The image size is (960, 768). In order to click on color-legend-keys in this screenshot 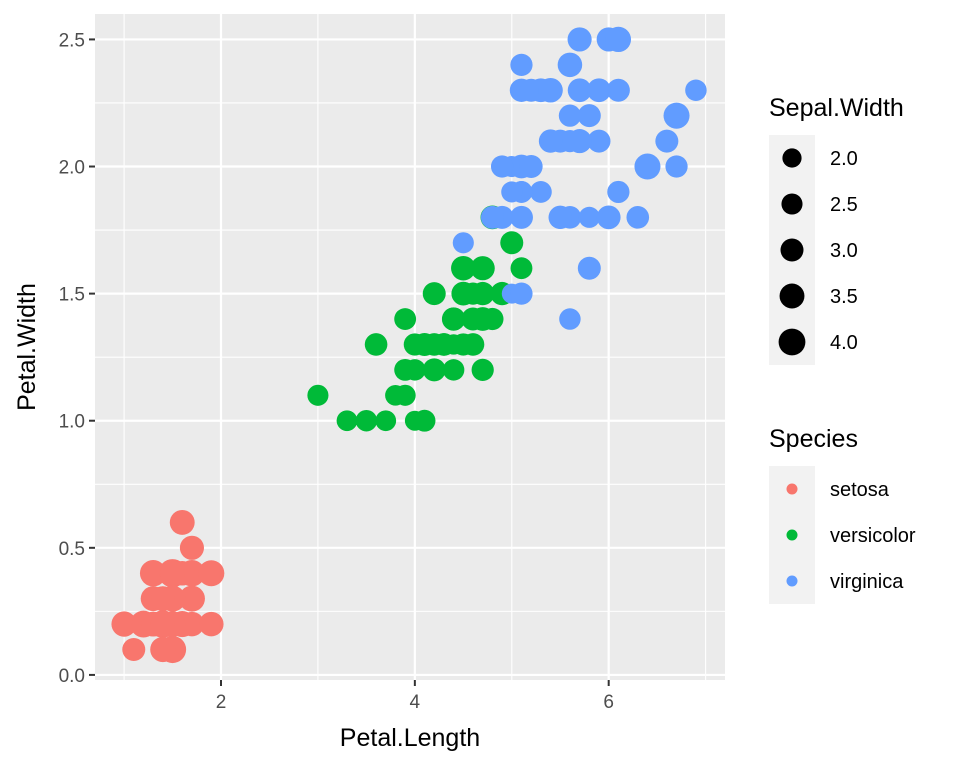, I will do `click(792, 535)`.